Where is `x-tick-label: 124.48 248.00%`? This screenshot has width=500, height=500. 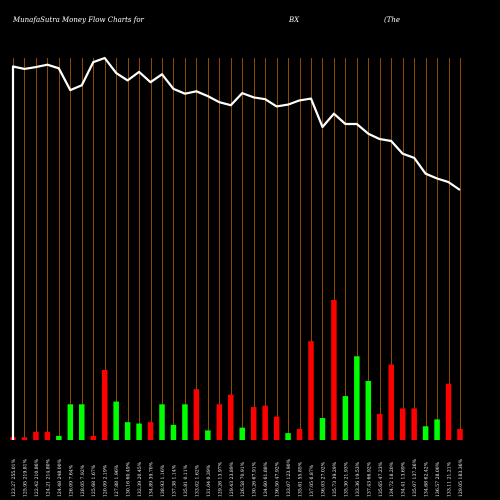
x-tick-label: 124.48 248.00% is located at coordinates (60, 477).